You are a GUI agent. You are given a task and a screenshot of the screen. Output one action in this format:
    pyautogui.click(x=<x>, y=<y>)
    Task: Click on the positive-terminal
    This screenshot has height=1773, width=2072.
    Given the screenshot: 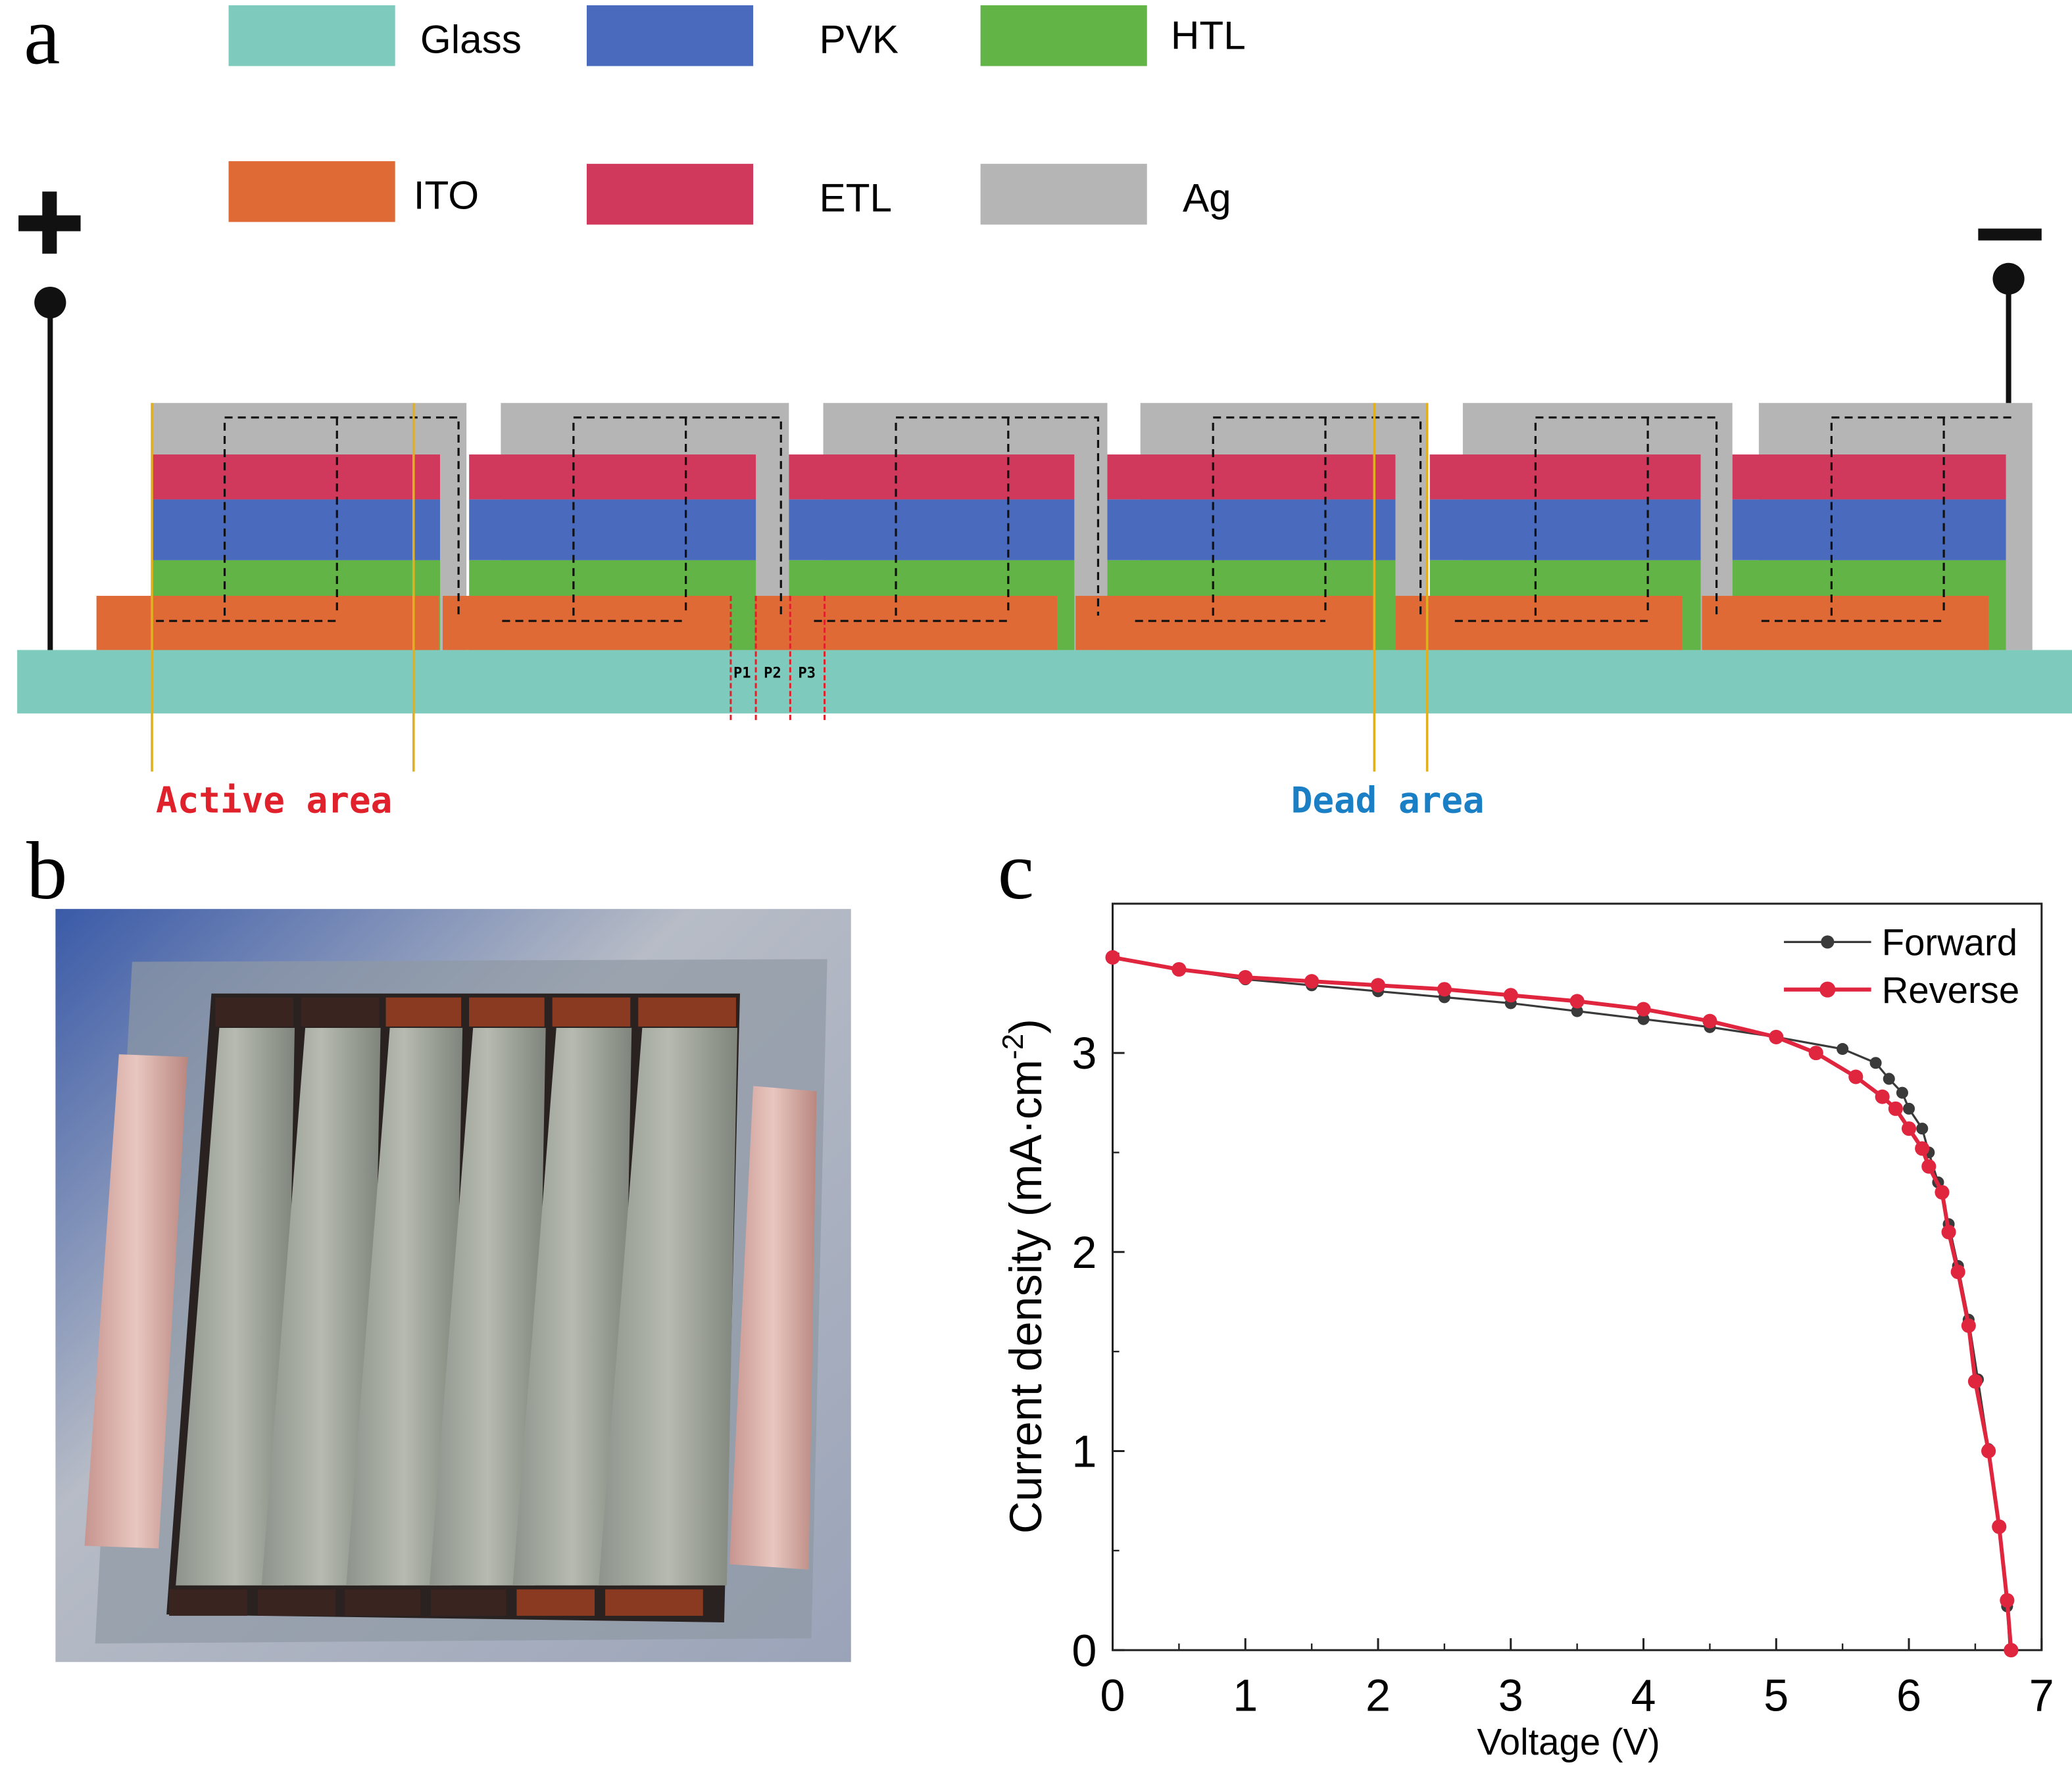 What is the action you would take?
    pyautogui.click(x=49, y=422)
    